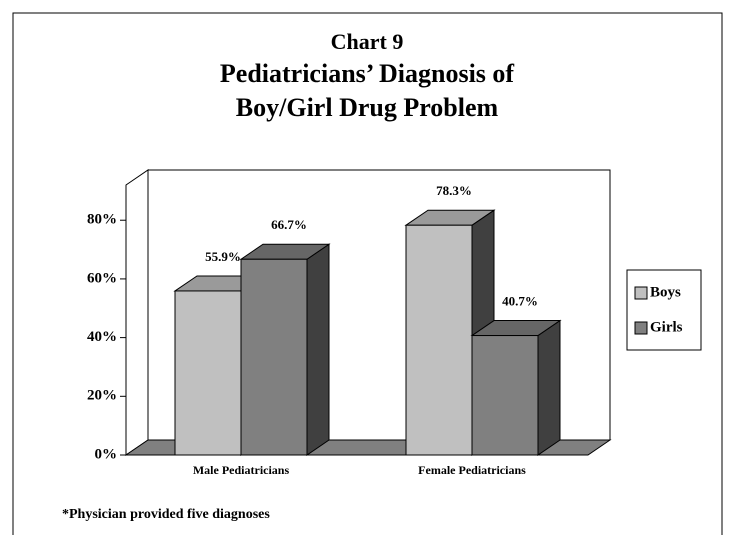 The width and height of the screenshot is (735, 535). Describe the element at coordinates (106, 454) in the screenshot. I see `y-tick-label: 0%` at that location.